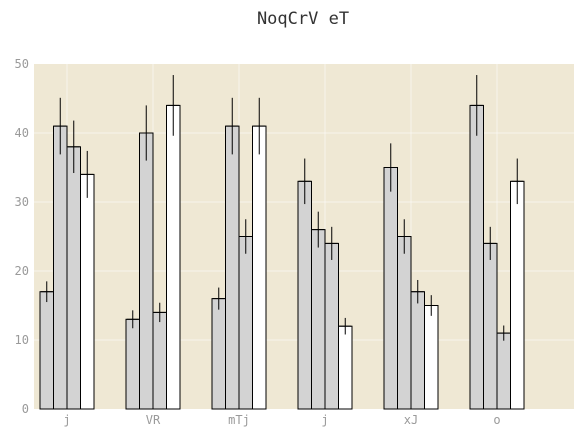 The image size is (584, 438). What do you see at coordinates (153, 420) in the screenshot?
I see `x-tick-label: VR` at bounding box center [153, 420].